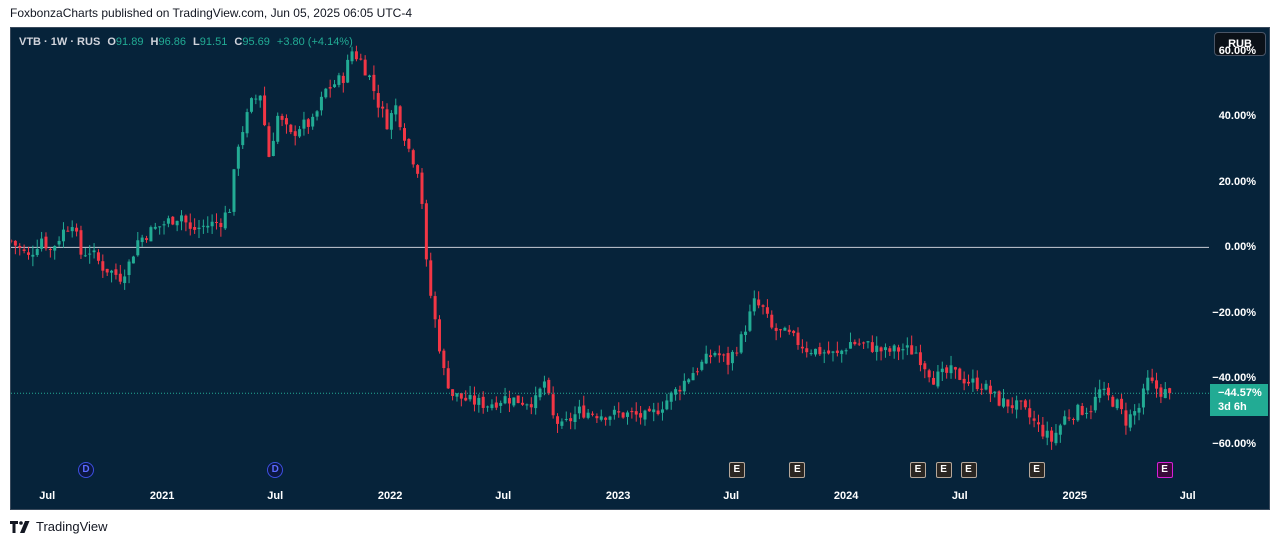 The height and width of the screenshot is (546, 1281). What do you see at coordinates (1240, 393) in the screenshot?
I see `last-price-value: −44.57%` at bounding box center [1240, 393].